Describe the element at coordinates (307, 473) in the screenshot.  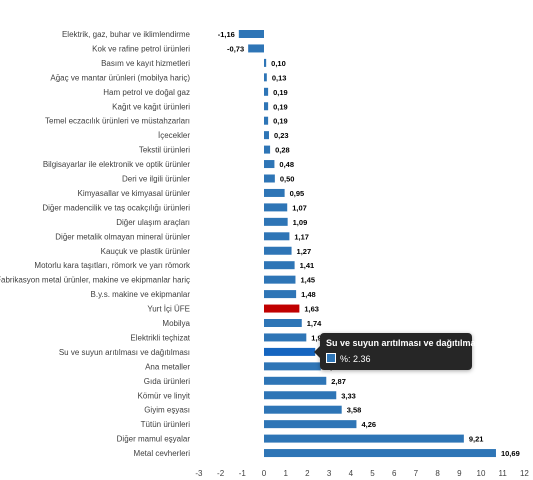
I see `x-tick-label: 2` at that location.